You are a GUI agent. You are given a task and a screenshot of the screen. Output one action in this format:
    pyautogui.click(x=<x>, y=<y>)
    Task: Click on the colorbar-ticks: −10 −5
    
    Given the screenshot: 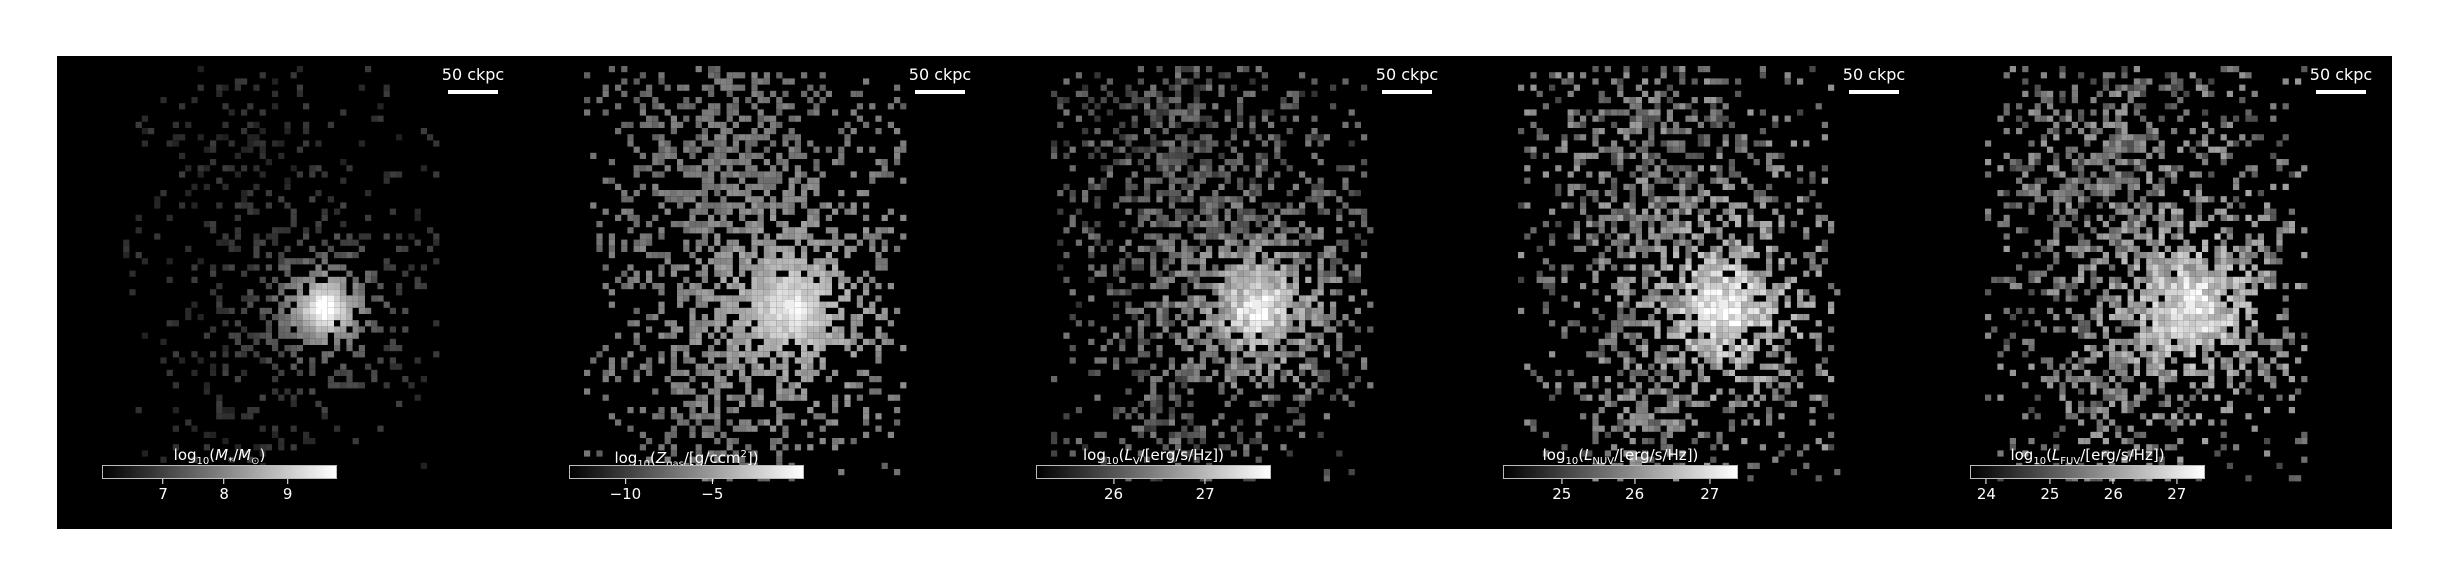 What is the action you would take?
    pyautogui.click(x=686, y=493)
    